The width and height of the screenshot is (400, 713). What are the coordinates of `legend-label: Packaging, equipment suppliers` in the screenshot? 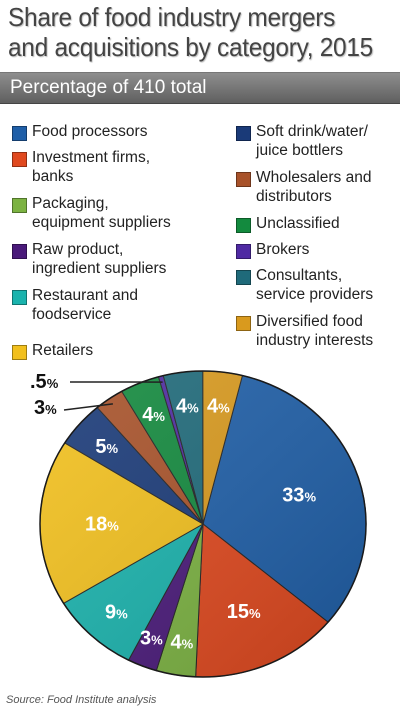 It's located at (101, 213).